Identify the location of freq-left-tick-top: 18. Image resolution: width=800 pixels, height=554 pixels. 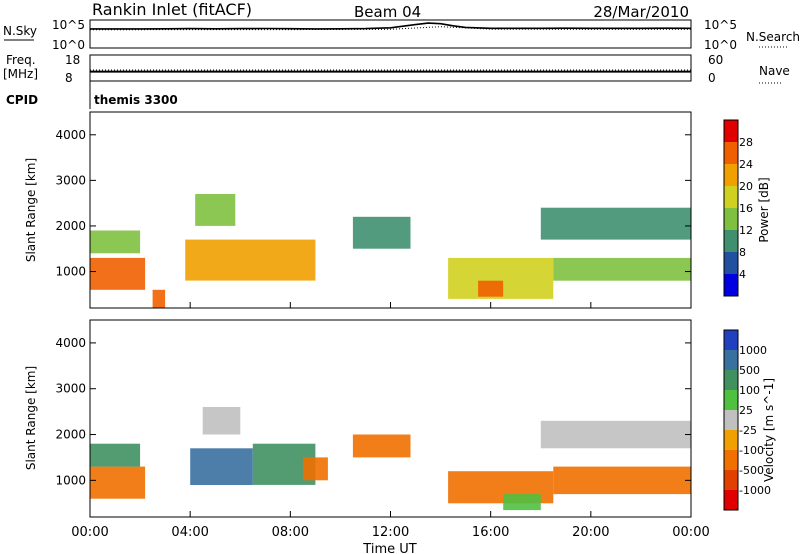
(72, 60).